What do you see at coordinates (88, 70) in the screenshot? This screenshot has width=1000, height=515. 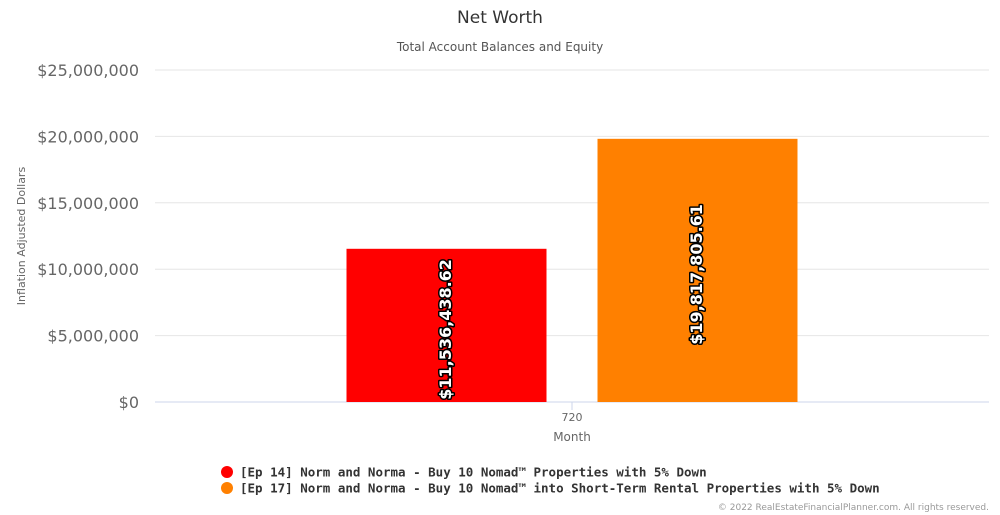 I see `y-tick-label: $25,000,000` at bounding box center [88, 70].